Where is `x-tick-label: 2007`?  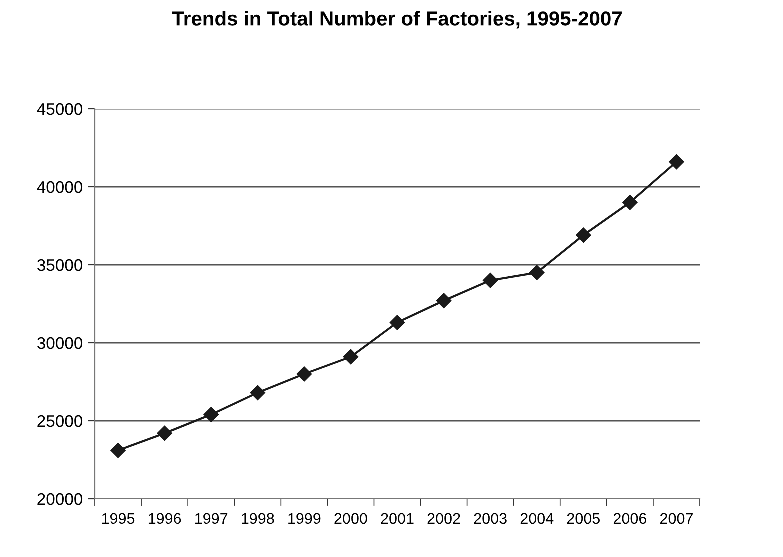 x-tick-label: 2007 is located at coordinates (676, 518).